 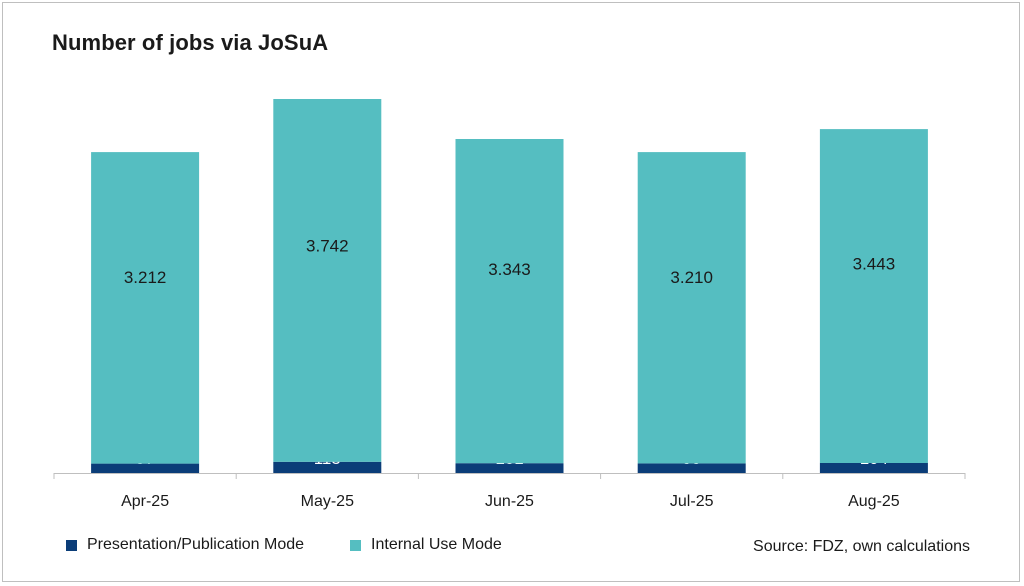 I want to click on data-label-internal-apr-25: 3.212, so click(x=145, y=277).